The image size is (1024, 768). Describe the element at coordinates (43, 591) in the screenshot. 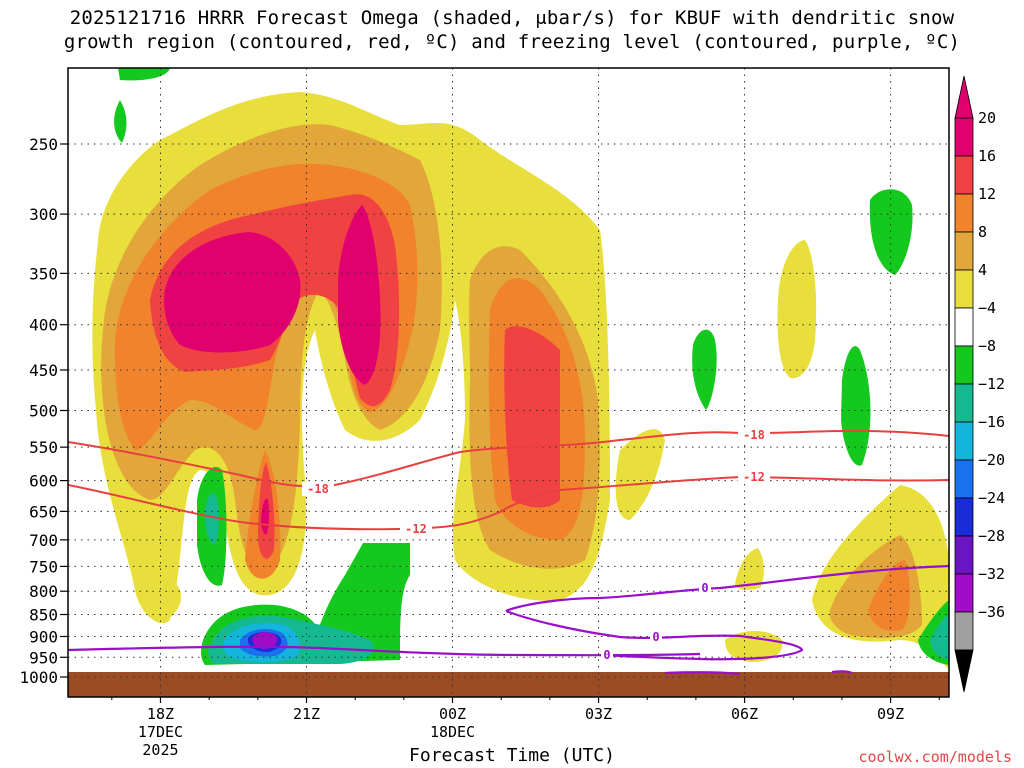

I see `y-tick-label: 800` at that location.